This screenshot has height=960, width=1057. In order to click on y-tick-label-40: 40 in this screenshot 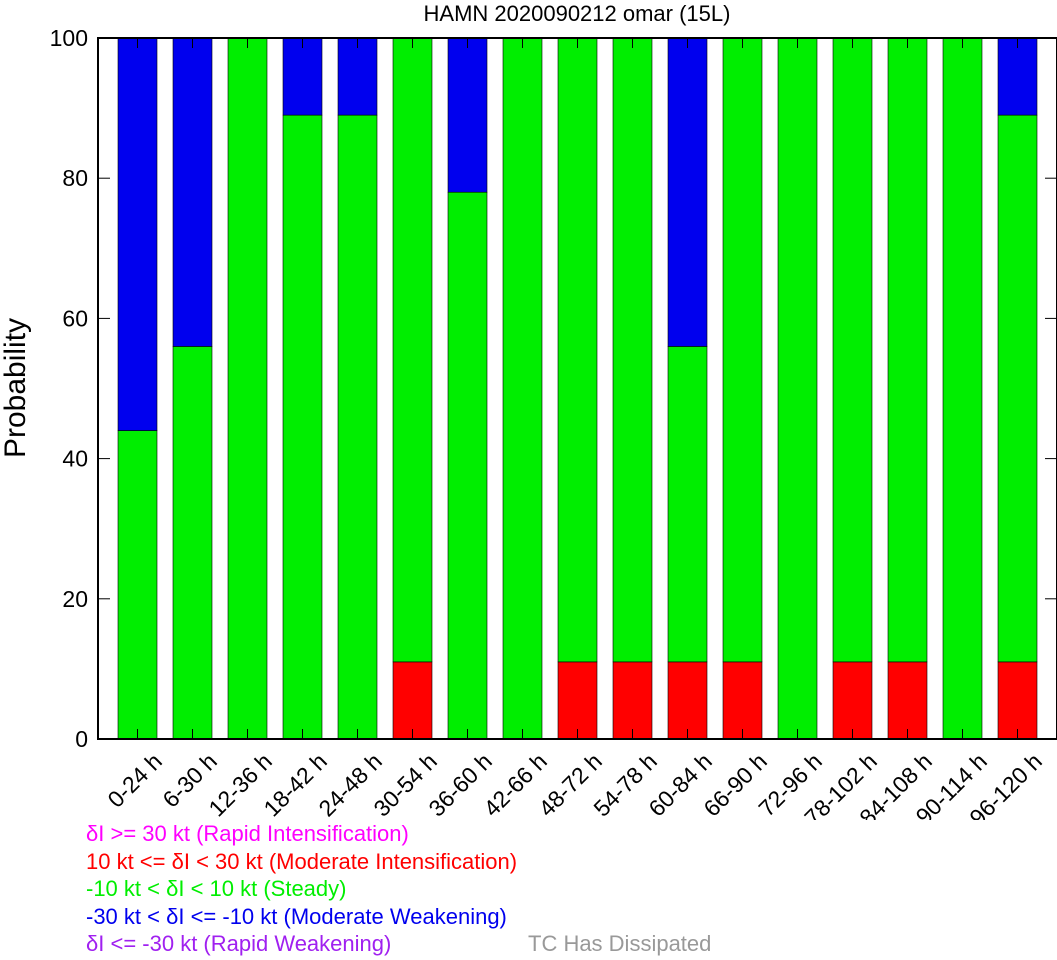, I will do `click(75, 459)`.